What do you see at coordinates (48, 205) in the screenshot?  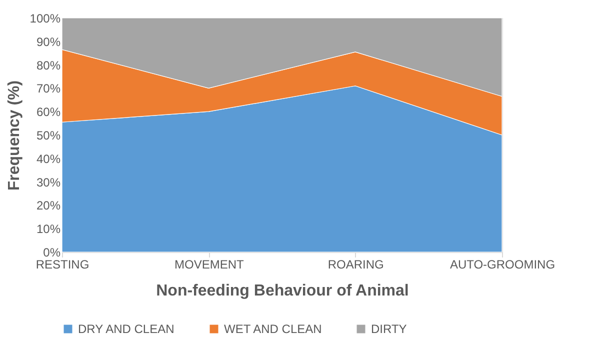 I see `y-tick-label: 20%` at bounding box center [48, 205].